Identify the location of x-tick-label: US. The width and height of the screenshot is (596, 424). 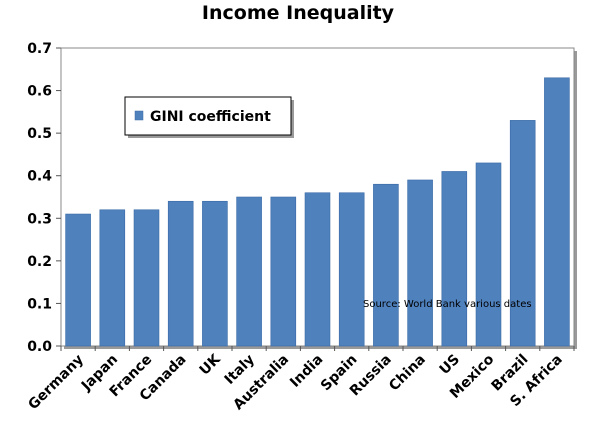
(450, 365).